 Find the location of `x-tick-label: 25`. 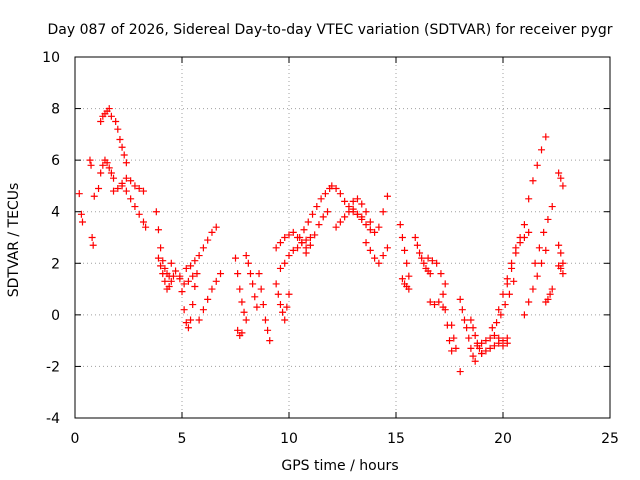

x-tick-label: 25 is located at coordinates (610, 439).